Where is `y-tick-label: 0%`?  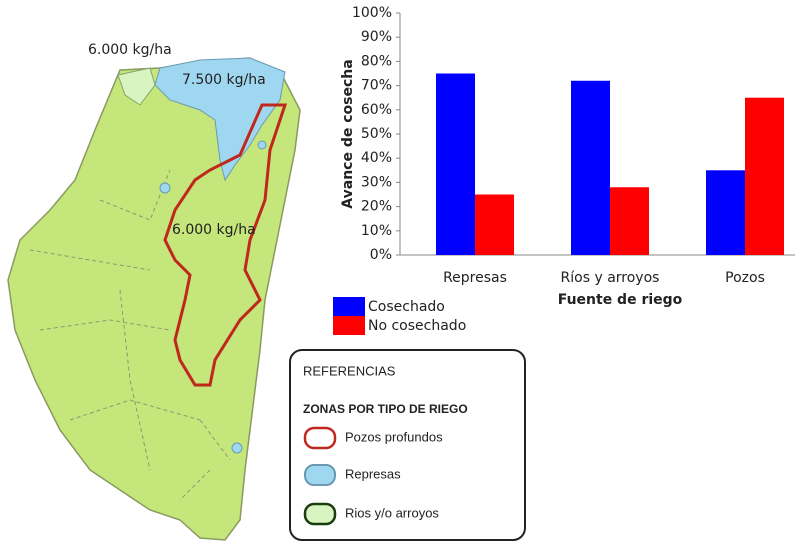
y-tick-label: 0% is located at coordinates (381, 255).